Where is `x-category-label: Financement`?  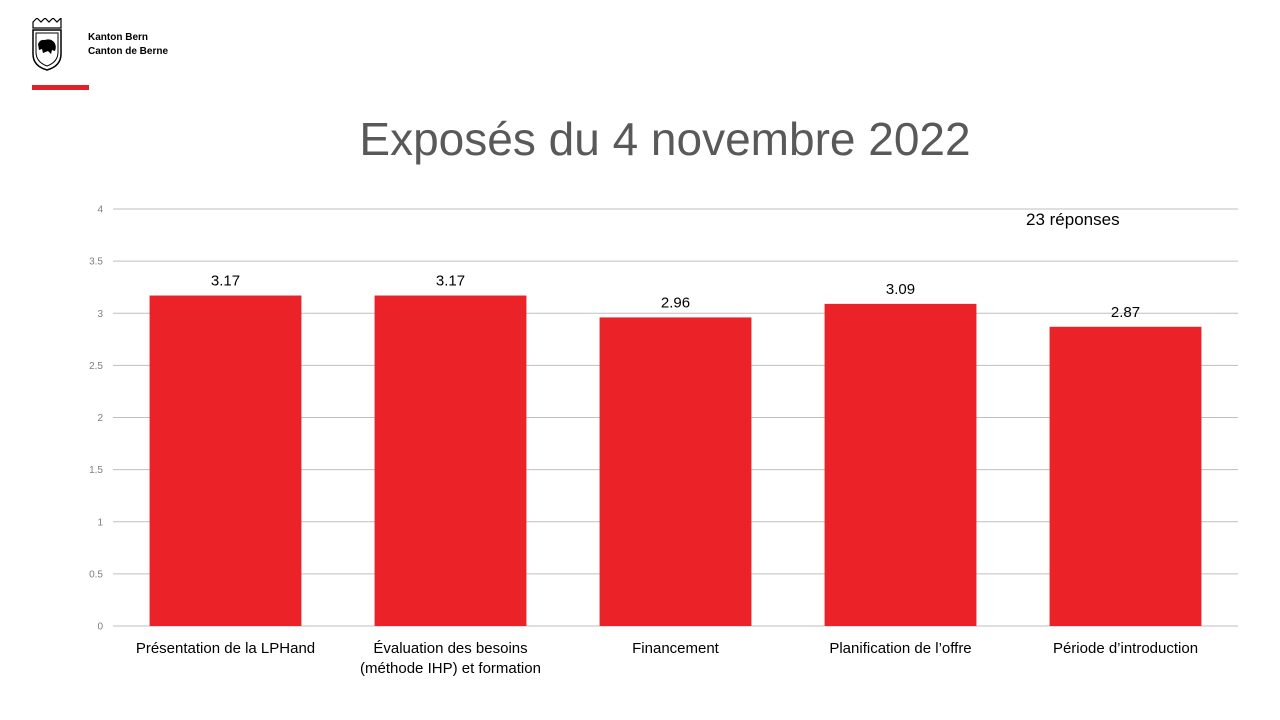 x-category-label: Financement is located at coordinates (676, 648).